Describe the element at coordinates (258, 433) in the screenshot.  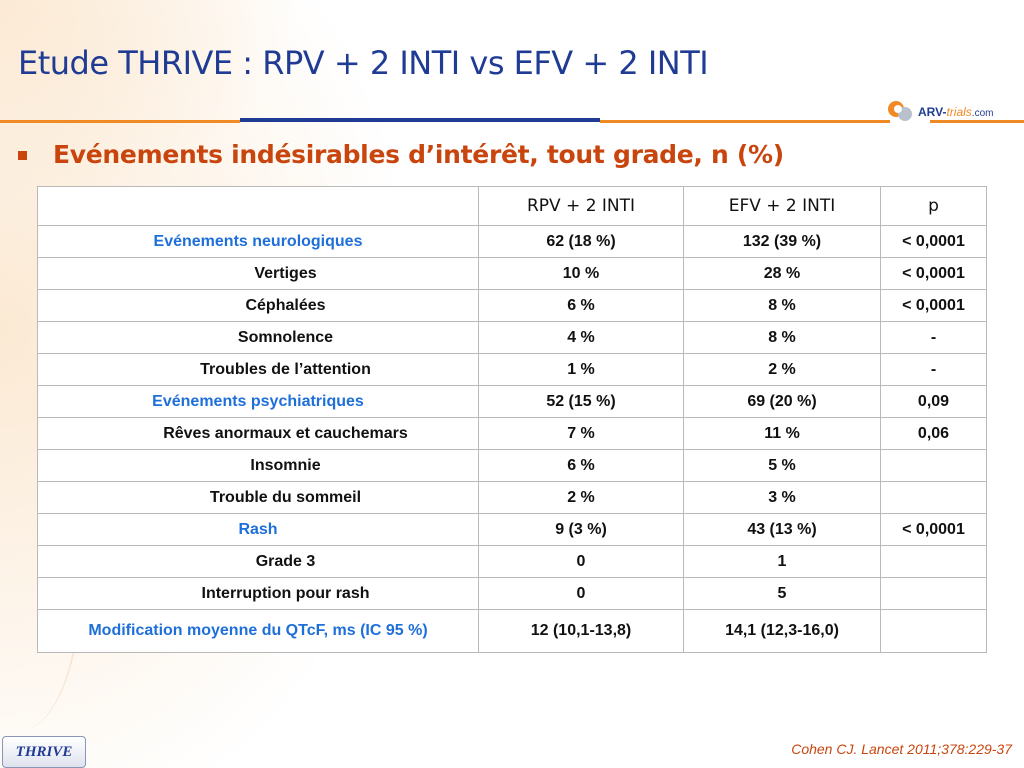
I see `row-label: Rêves anormaux et cauchemars` at that location.